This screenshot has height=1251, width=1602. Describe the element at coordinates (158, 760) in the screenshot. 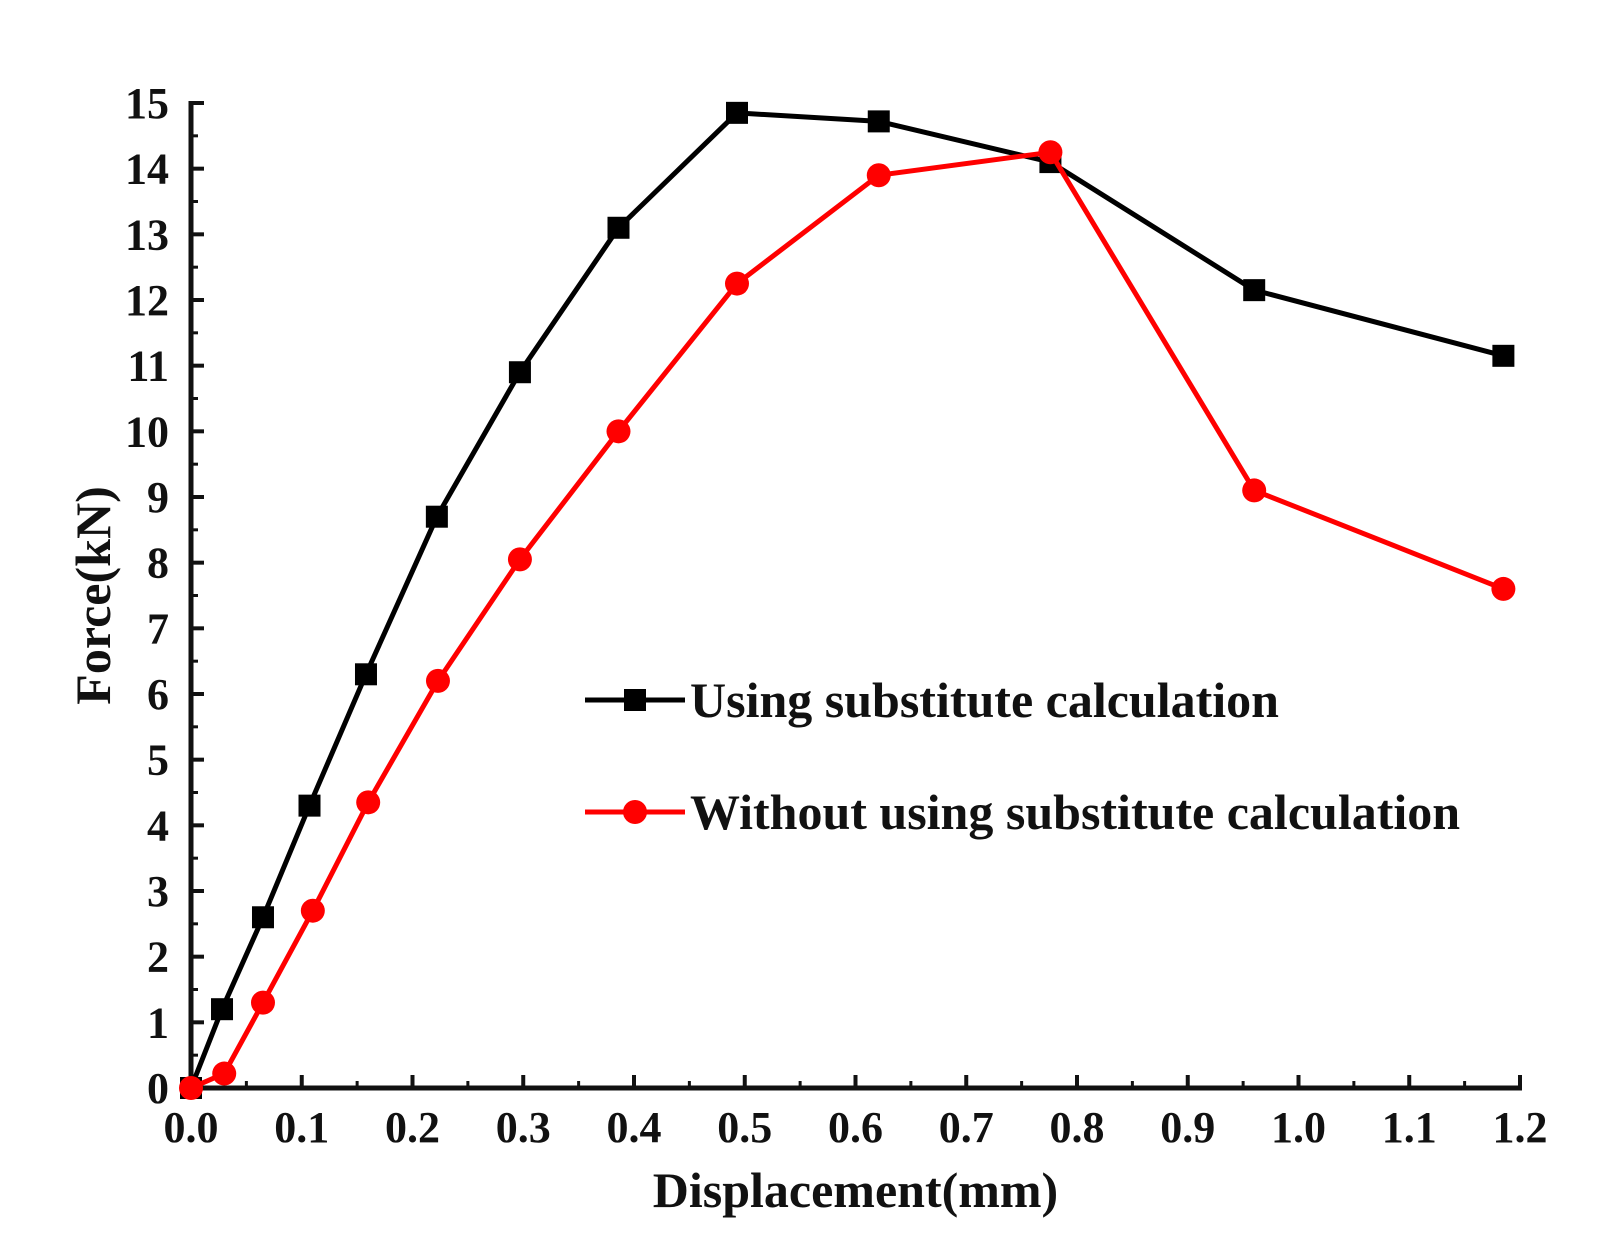

I see `y-tick-label: 5` at that location.